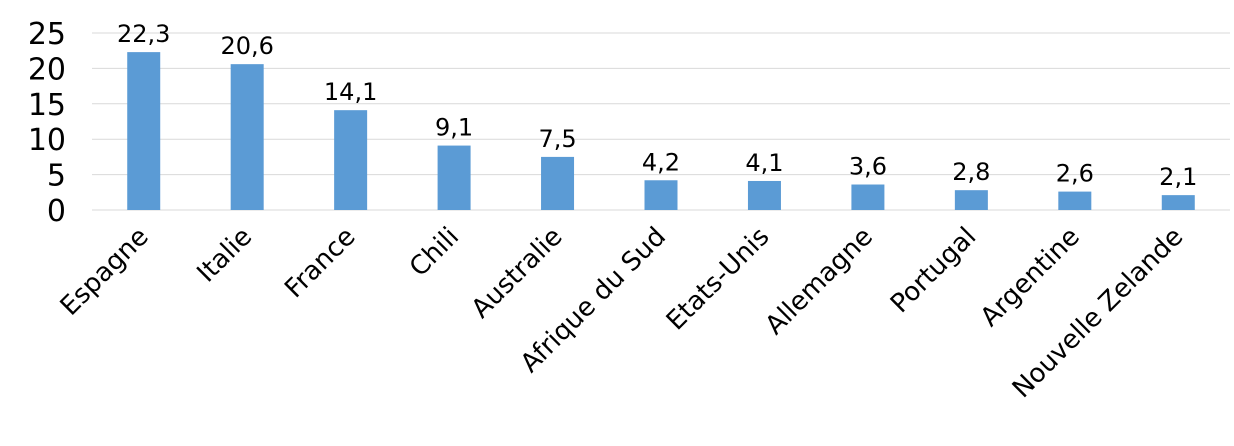 The width and height of the screenshot is (1234, 446). Describe the element at coordinates (1178, 177) in the screenshot. I see `data-label: 2,1` at that location.